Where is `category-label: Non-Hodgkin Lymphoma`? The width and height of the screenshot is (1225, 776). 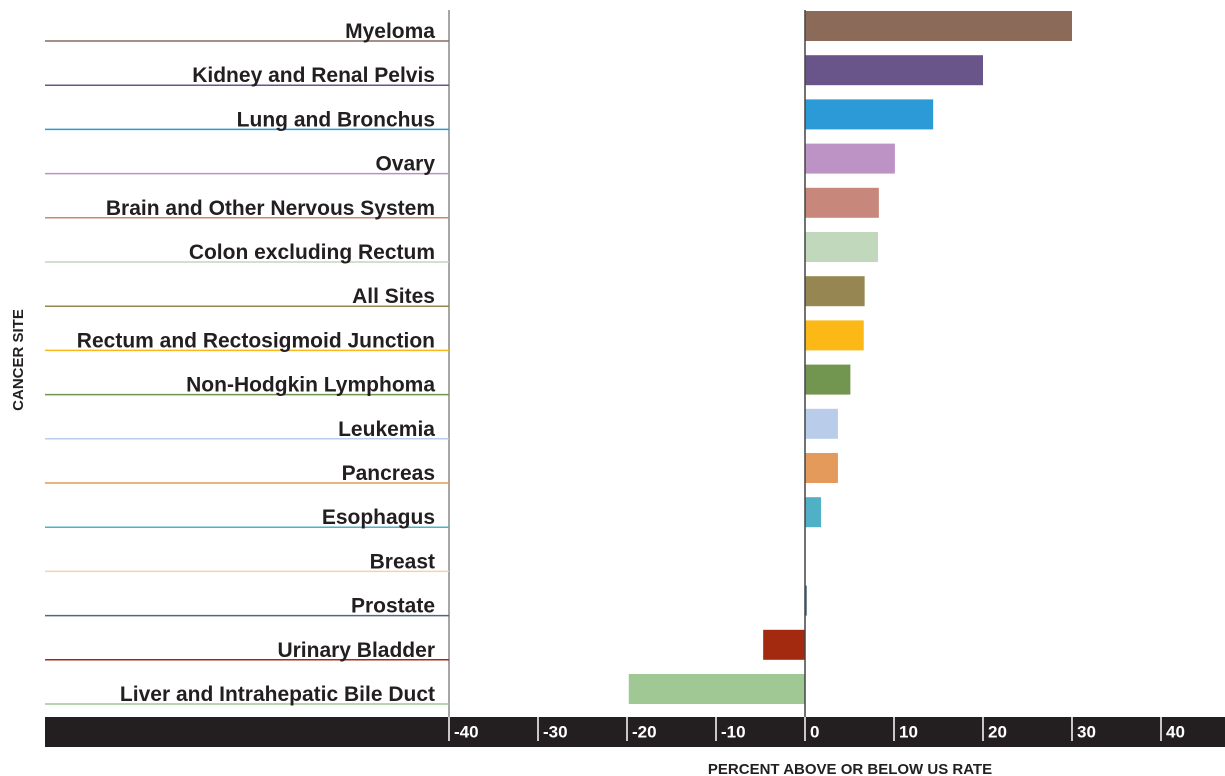 category-label: Non-Hodgkin Lymphoma is located at coordinates (310, 385).